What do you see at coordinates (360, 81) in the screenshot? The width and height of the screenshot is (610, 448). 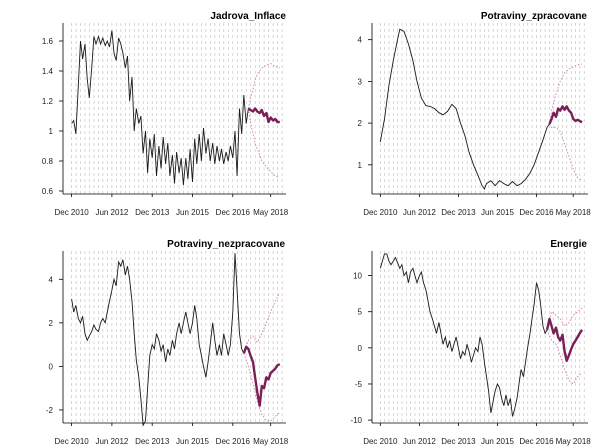 I see `y-tick-label: 3` at bounding box center [360, 81].